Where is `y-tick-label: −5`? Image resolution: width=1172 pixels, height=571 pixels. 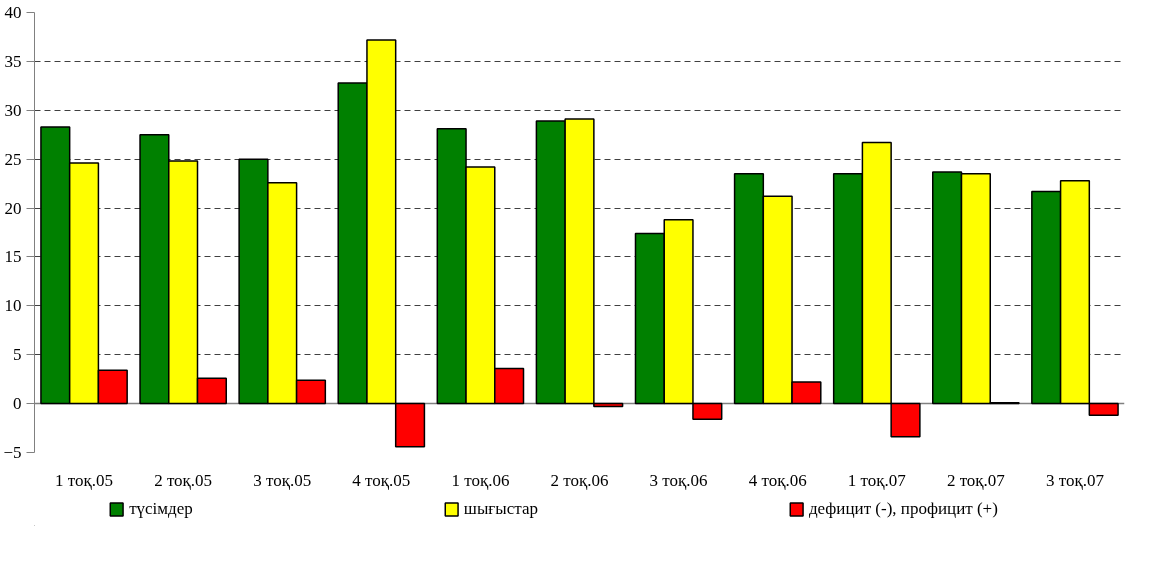
y-tick-label: −5 is located at coordinates (12, 452).